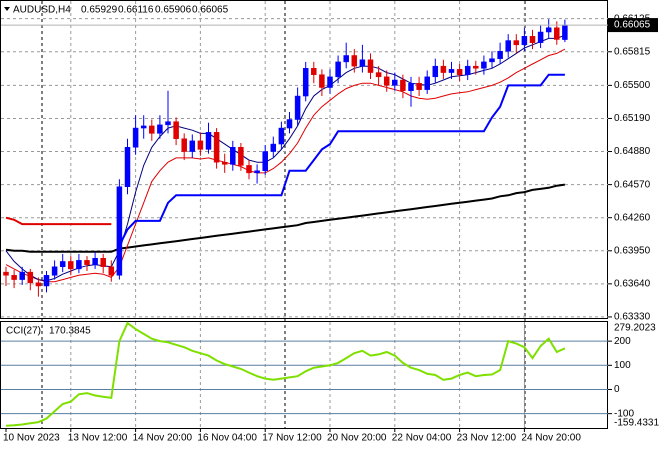 The image size is (660, 450). What do you see at coordinates (632, 151) in the screenshot?
I see `y-tick-label: 0.64880` at bounding box center [632, 151].